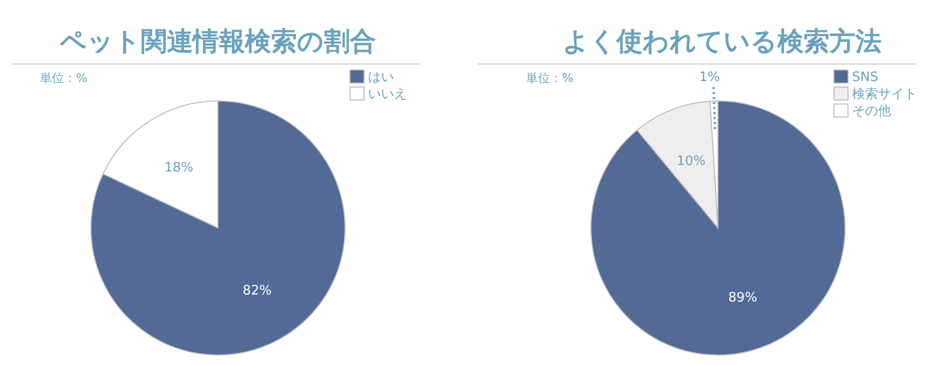 This screenshot has height=365, width=933. Describe the element at coordinates (743, 298) in the screenshot. I see `data-label: 89%` at that location.